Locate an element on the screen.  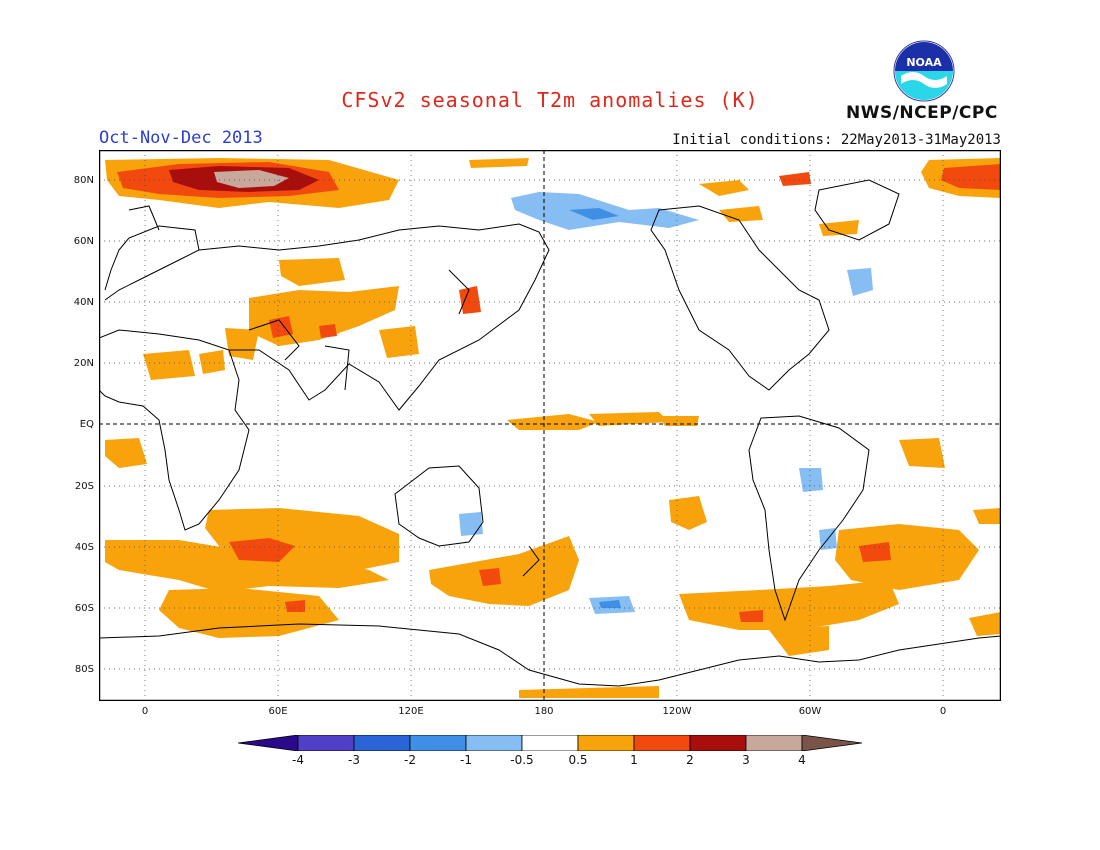
lat-label: 40S is located at coordinates (84, 547).